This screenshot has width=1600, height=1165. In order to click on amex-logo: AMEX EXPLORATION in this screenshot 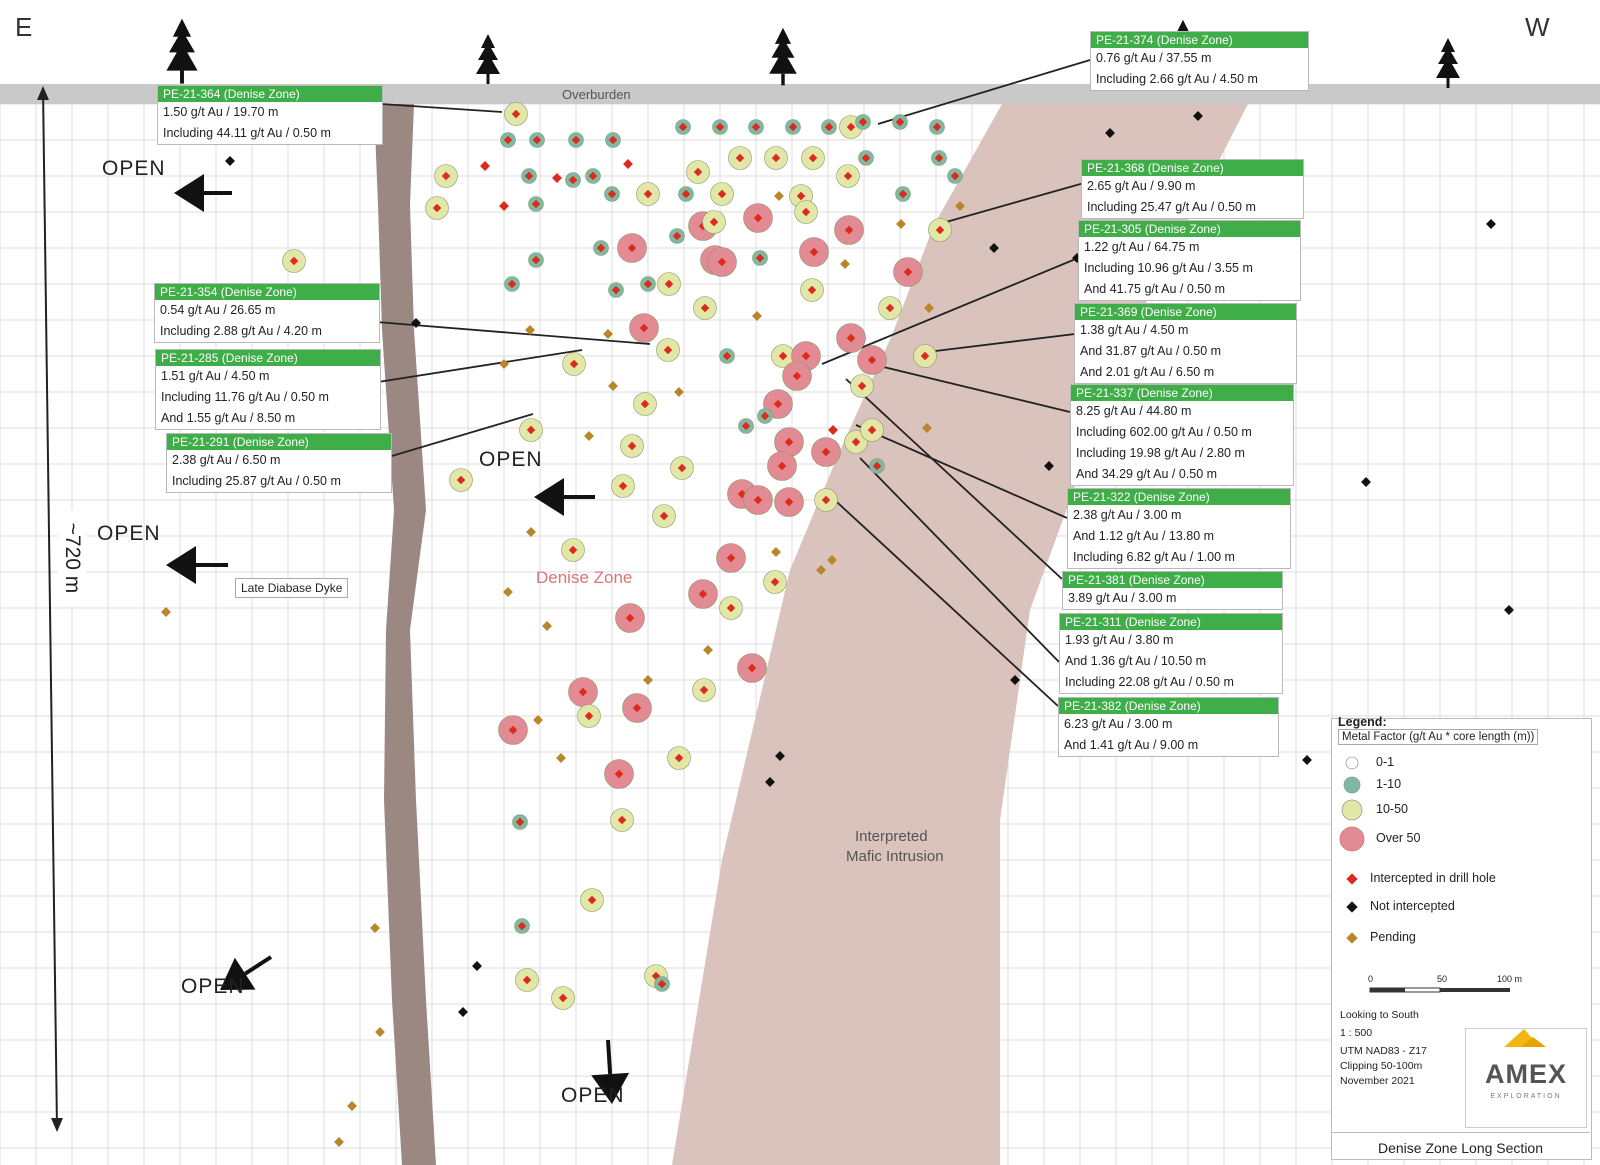, I will do `click(1526, 1078)`.